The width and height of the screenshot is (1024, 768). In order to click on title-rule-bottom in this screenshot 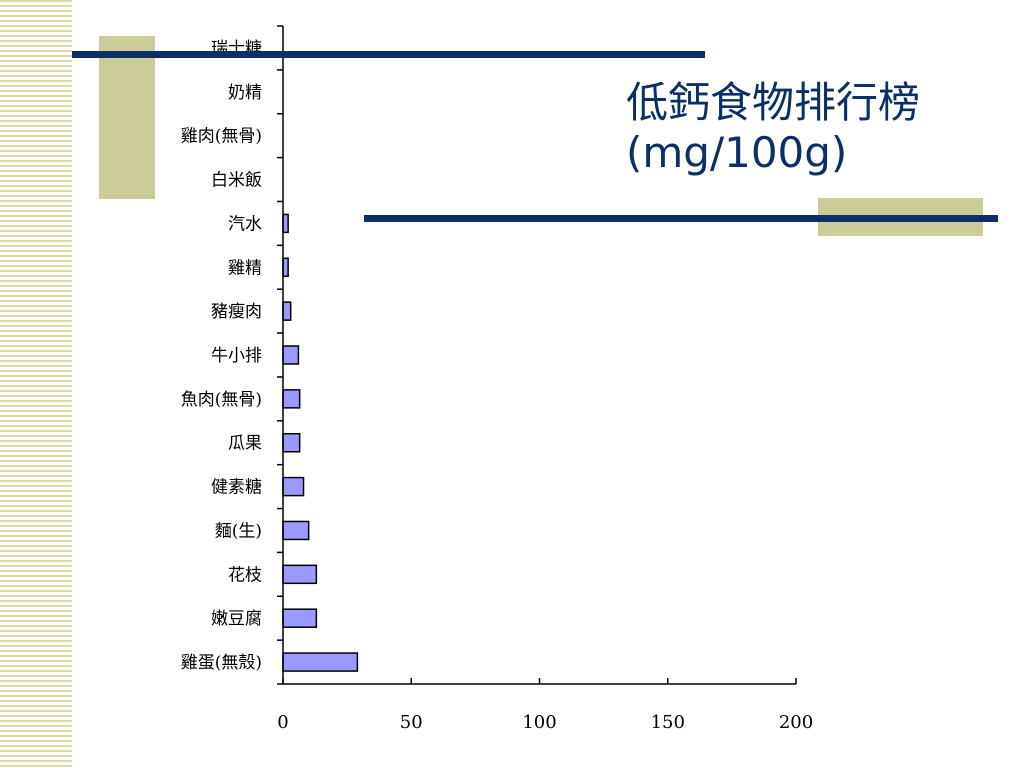, I will do `click(681, 218)`.